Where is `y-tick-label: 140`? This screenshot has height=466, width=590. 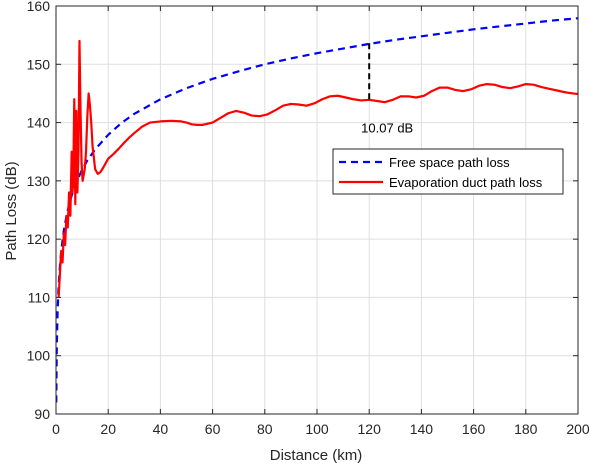 y-tick-label: 140 is located at coordinates (39, 123).